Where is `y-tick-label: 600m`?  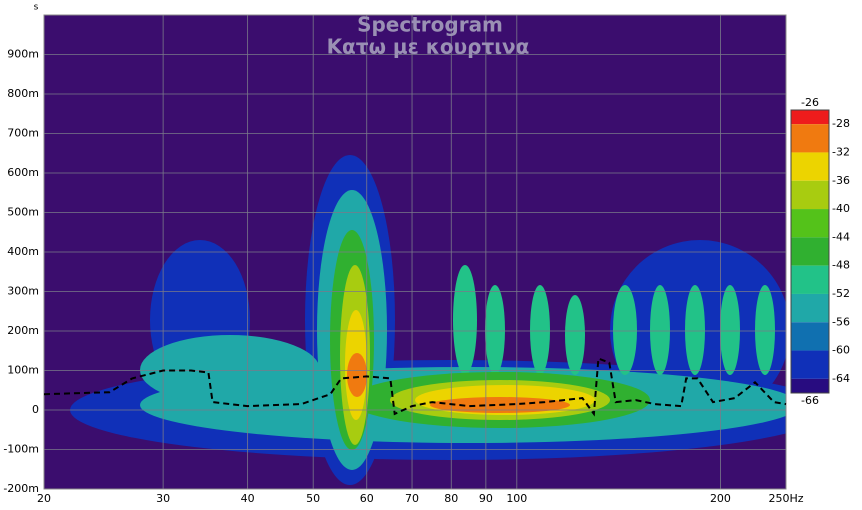
y-tick-label: 600m is located at coordinates (23, 172).